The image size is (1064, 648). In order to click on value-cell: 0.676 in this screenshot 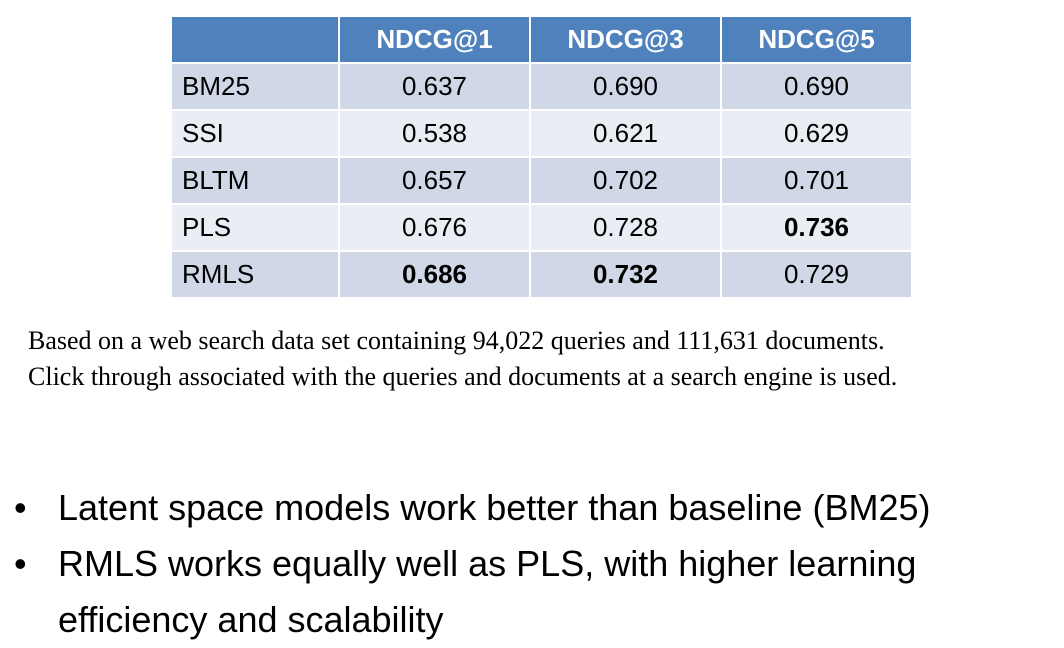, I will do `click(434, 227)`.